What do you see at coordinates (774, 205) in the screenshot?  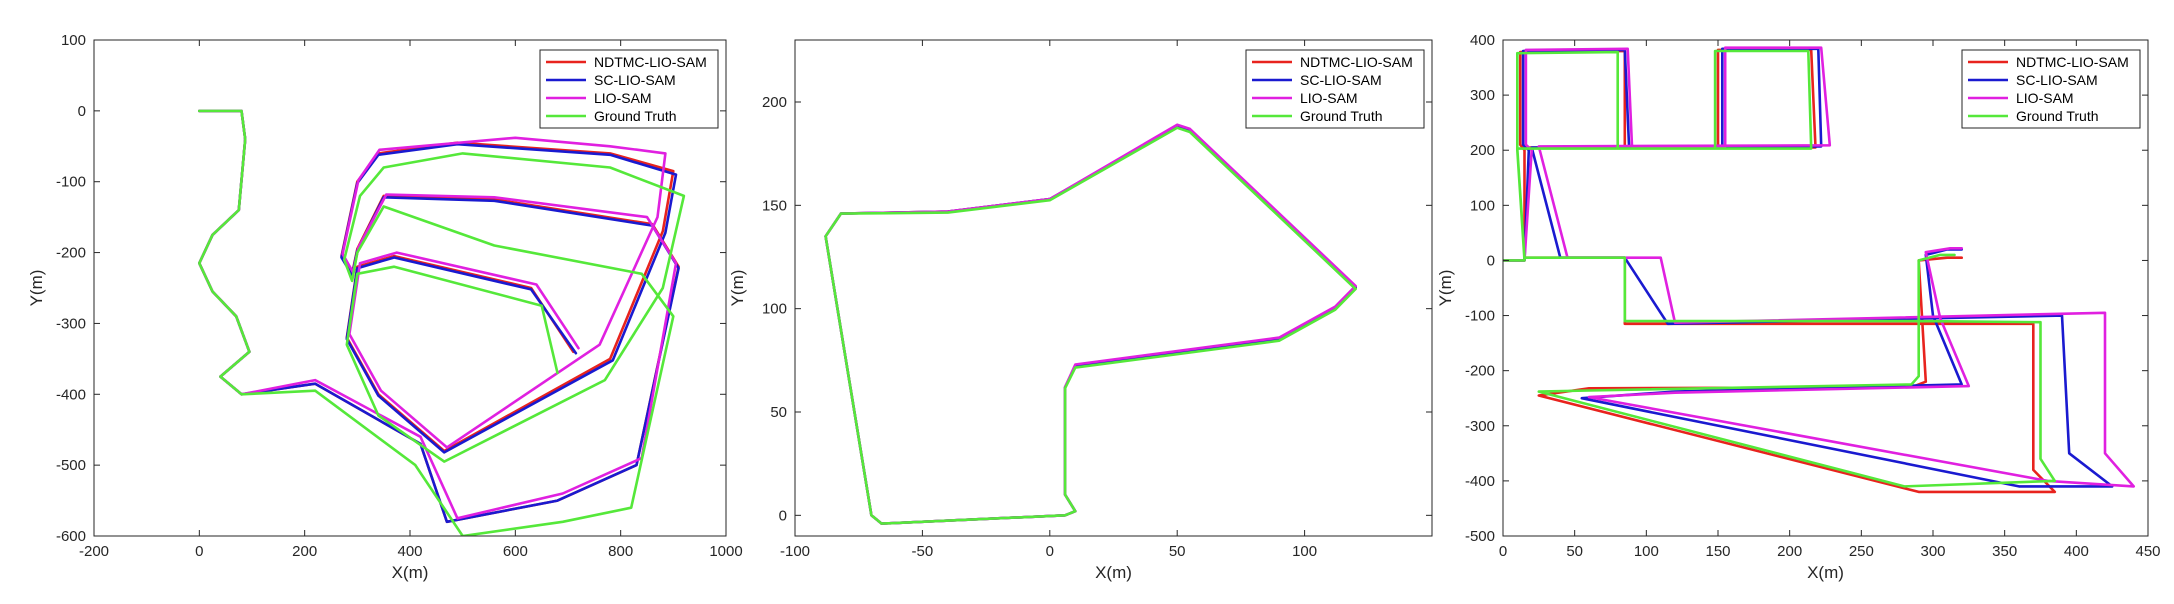 I see `y-tick-label: 150` at bounding box center [774, 205].